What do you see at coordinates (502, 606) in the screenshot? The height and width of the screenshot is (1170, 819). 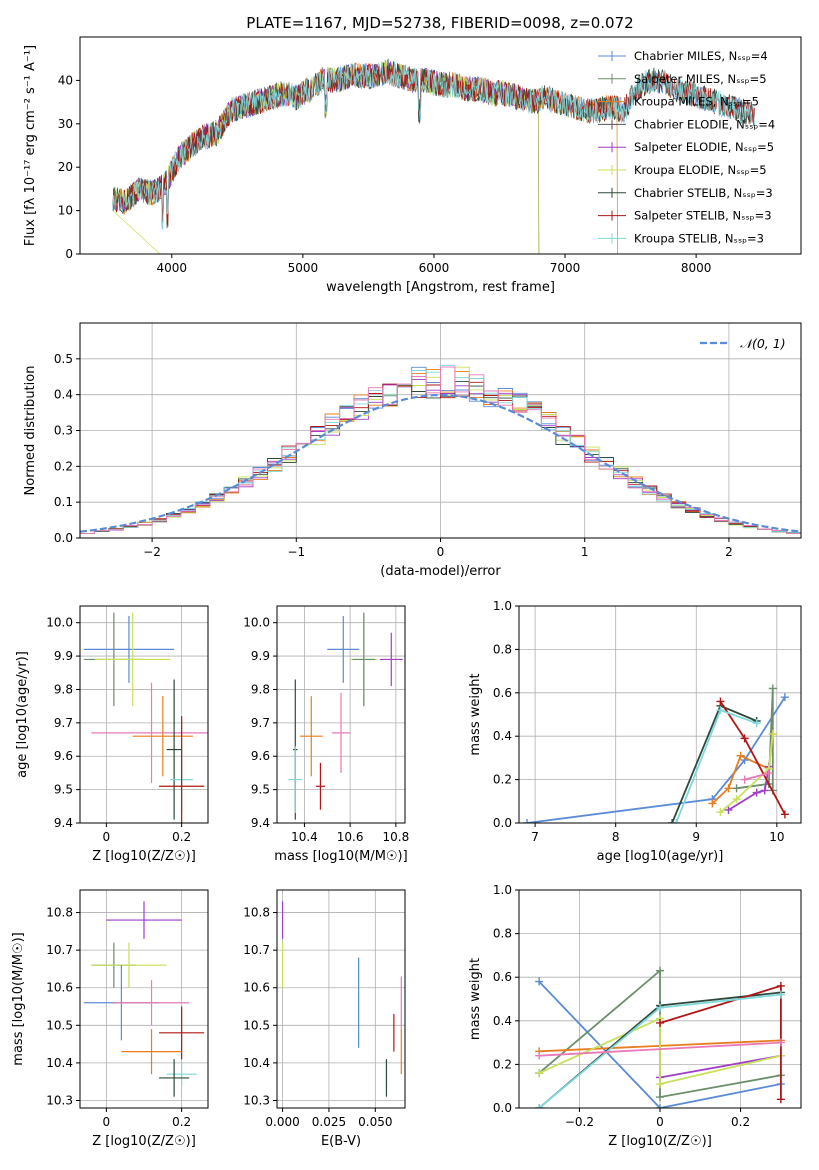 I see `y-tick-label: 1.0` at bounding box center [502, 606].